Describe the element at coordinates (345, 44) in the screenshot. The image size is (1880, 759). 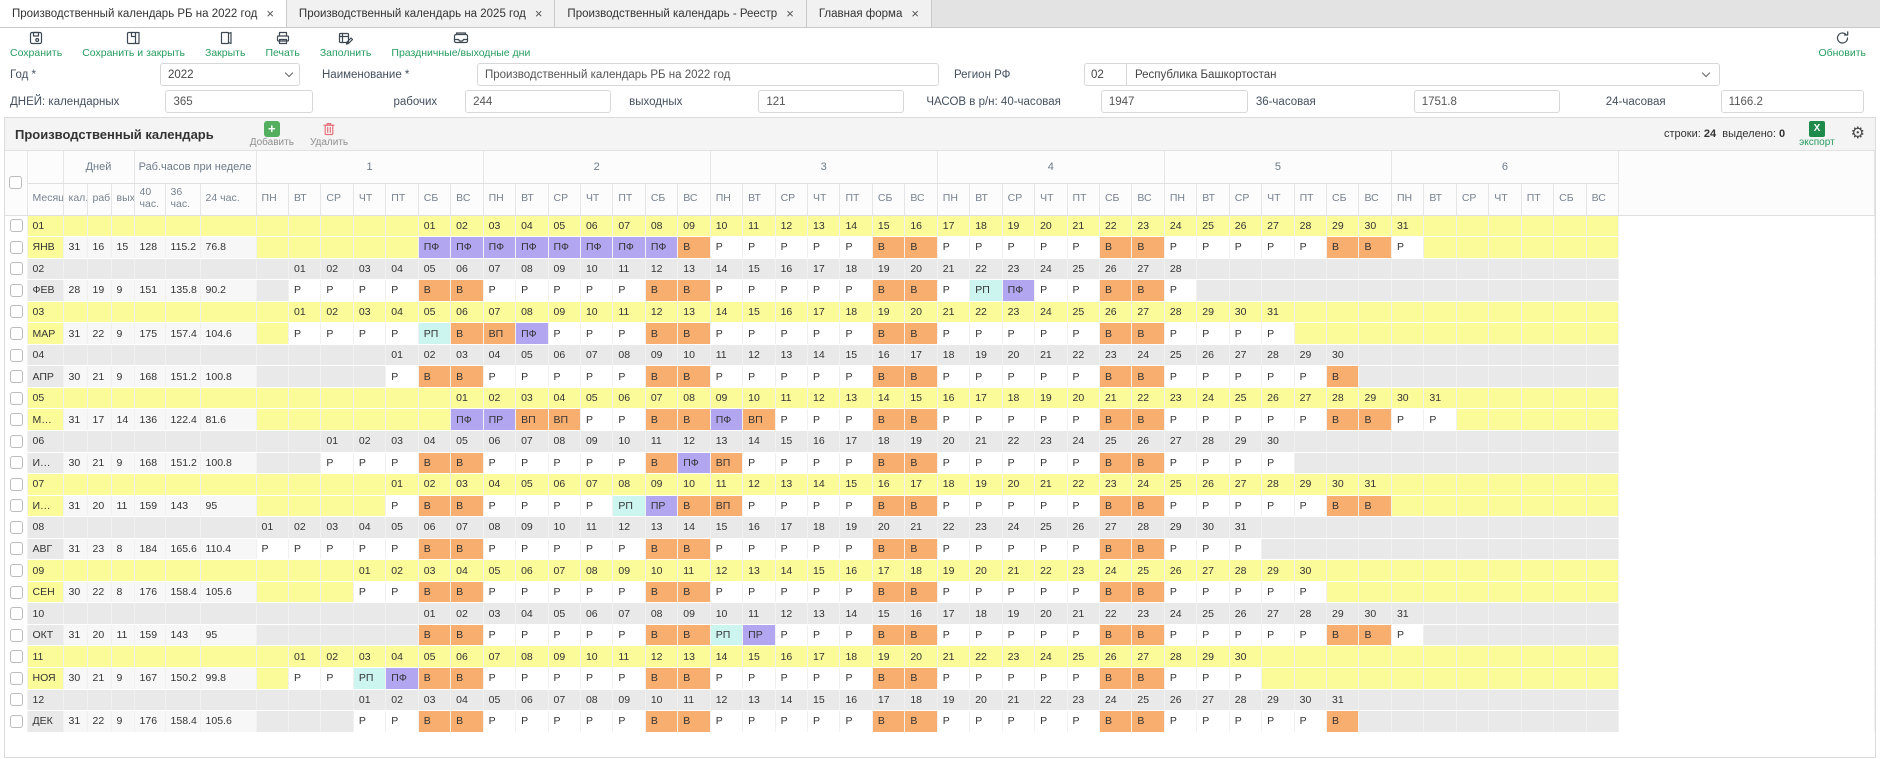
I see `fill-button: Заполнить` at that location.